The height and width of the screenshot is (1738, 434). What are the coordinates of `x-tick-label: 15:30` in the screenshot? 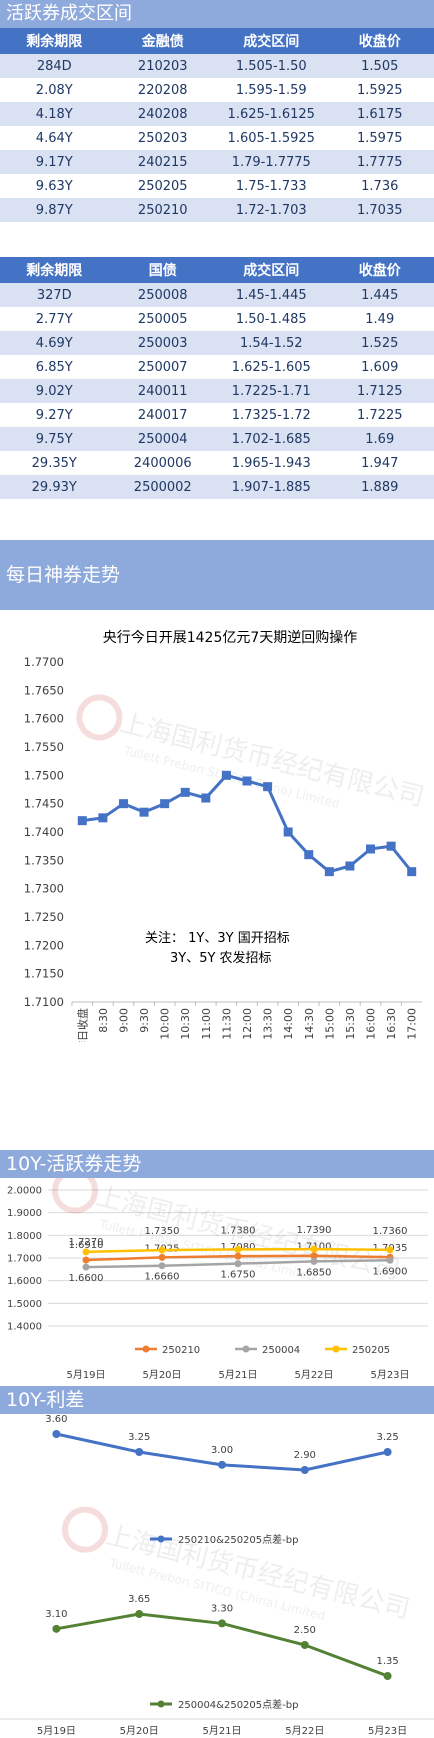 It's located at (350, 1024).